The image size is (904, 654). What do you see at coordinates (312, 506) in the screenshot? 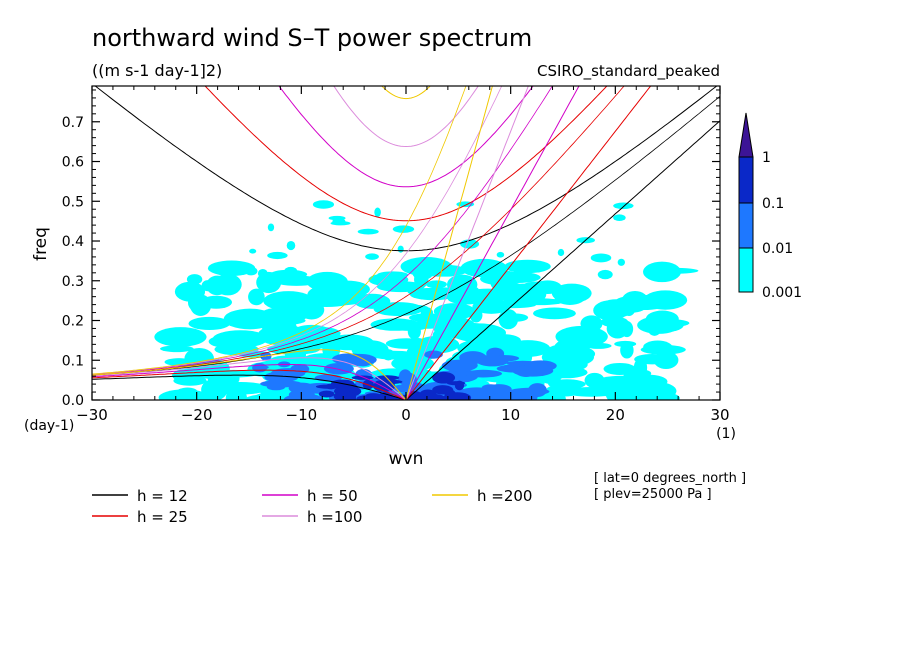
I see `legend: h = 12 h = 25 h = 50 h =100 h =200` at bounding box center [312, 506].